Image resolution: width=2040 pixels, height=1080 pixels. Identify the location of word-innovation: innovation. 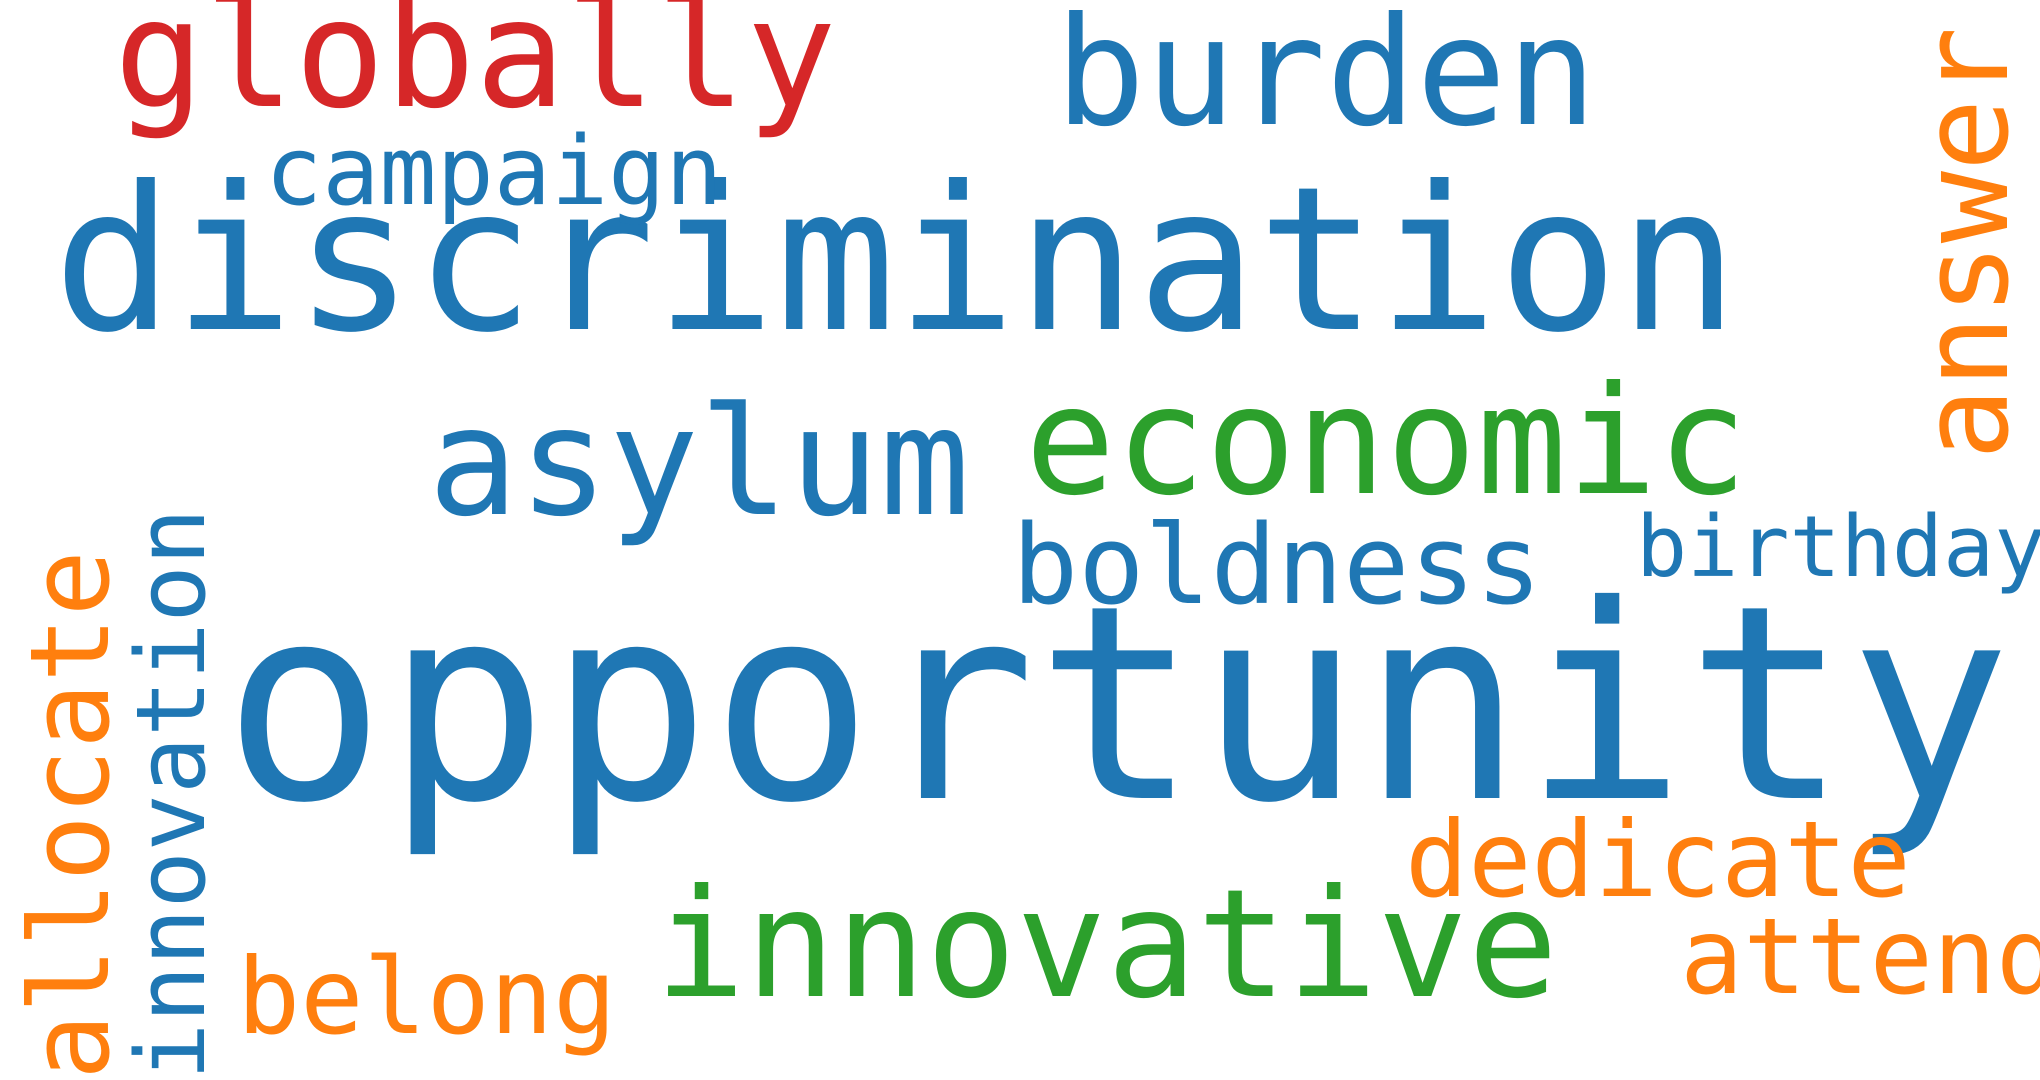
(172, 794).